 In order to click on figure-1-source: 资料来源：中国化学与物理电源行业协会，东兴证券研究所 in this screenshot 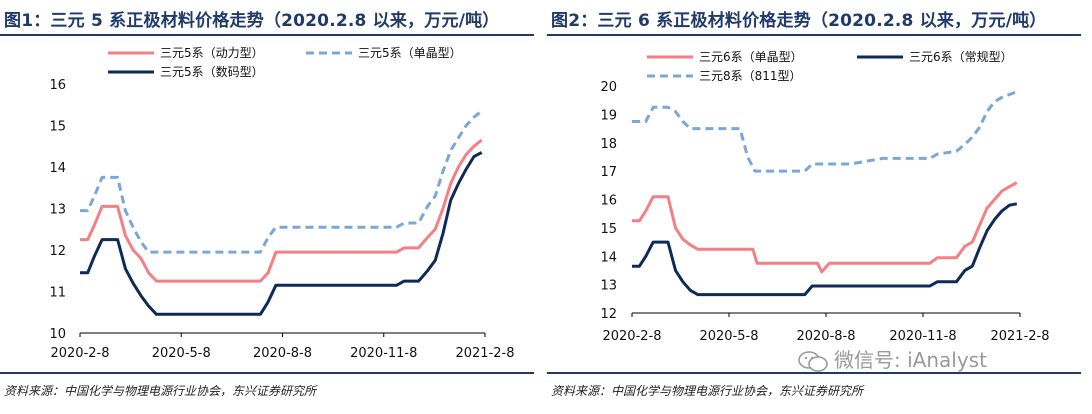, I will do `click(160, 391)`.